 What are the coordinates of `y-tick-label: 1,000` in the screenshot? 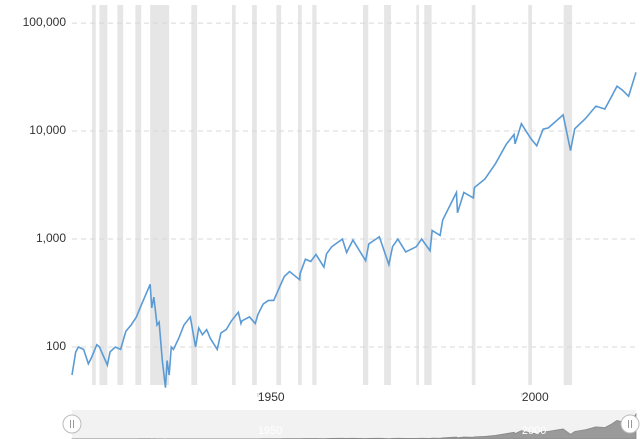 It's located at (51, 238).